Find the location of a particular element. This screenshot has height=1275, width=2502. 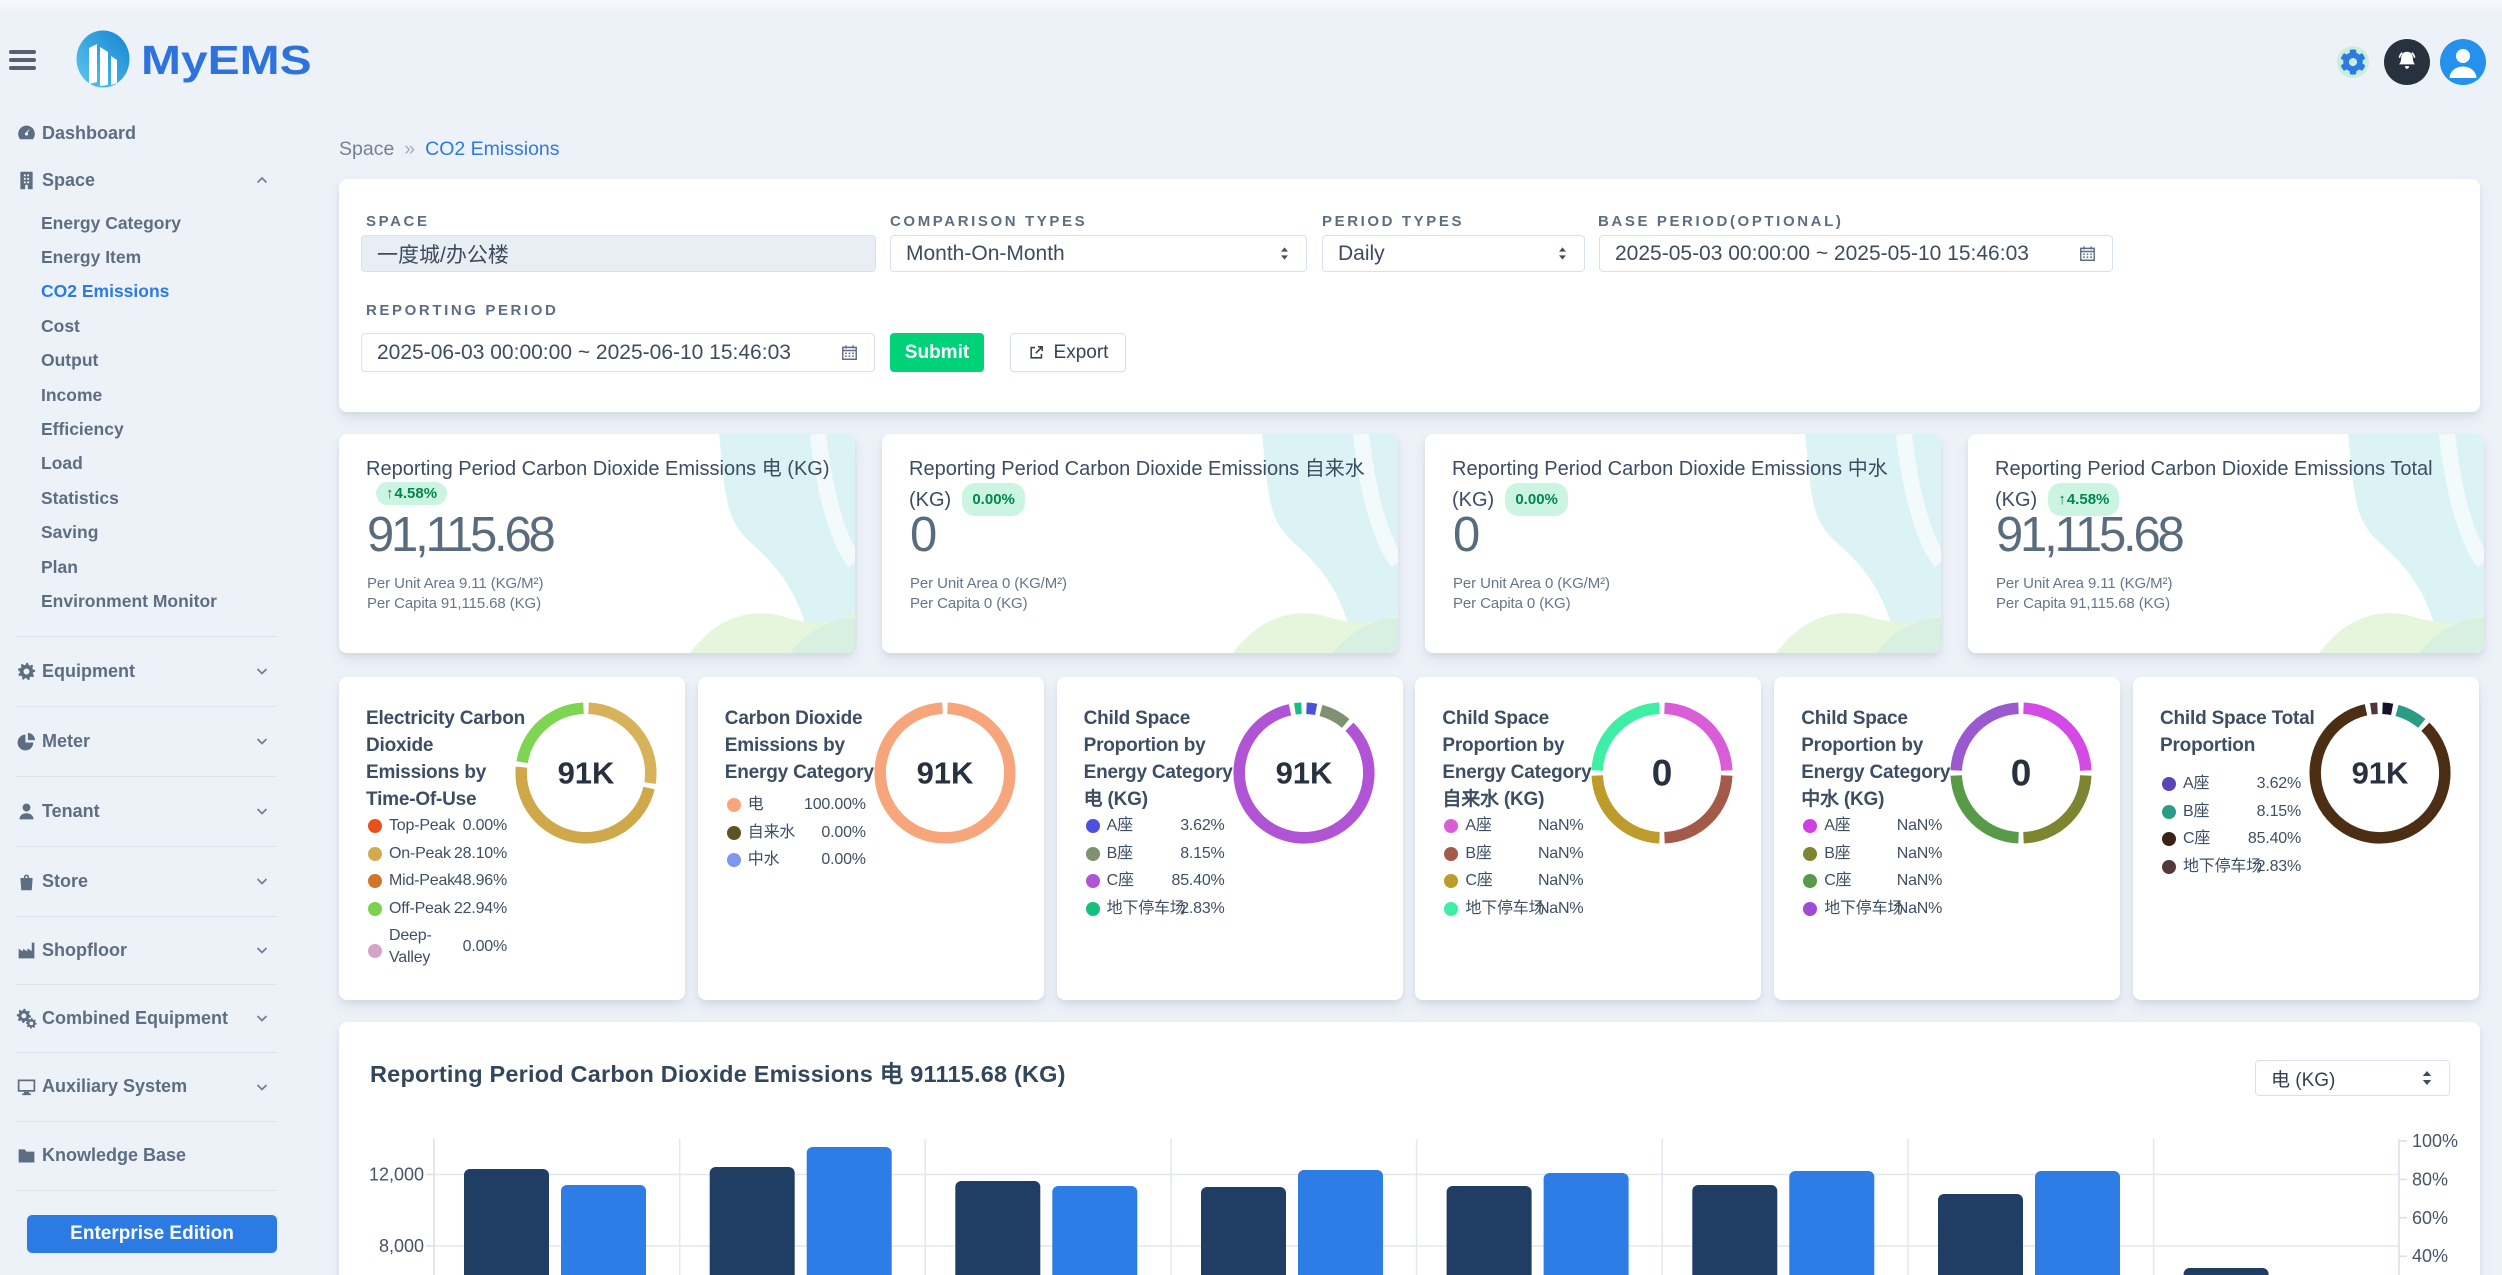

svg-text: 8,000 is located at coordinates (401, 1246).